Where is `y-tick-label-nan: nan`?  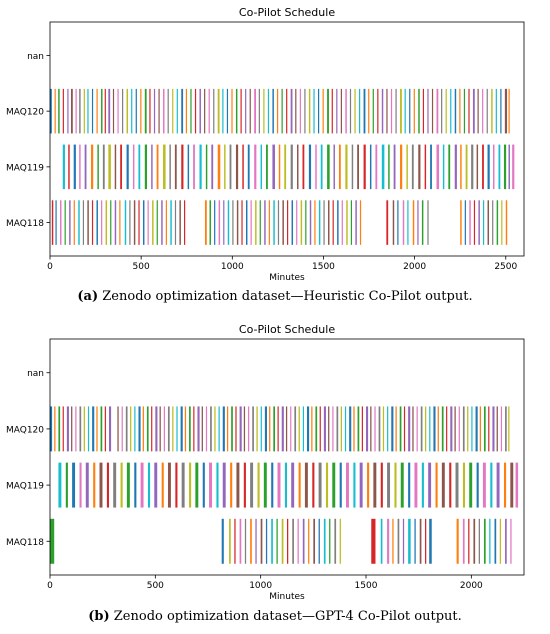 y-tick-label-nan: nan is located at coordinates (35, 374).